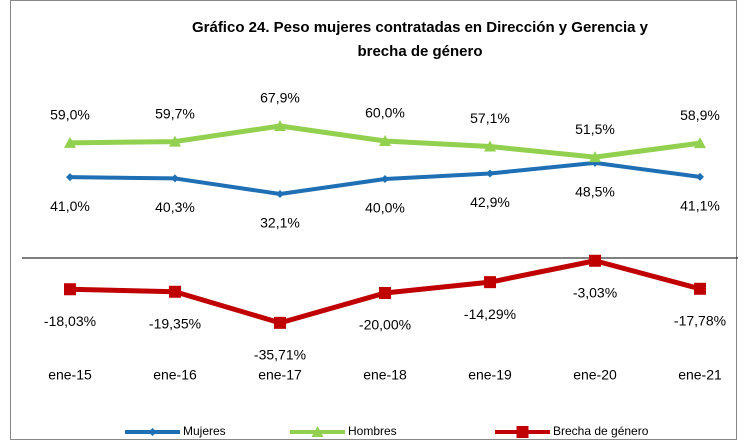  What do you see at coordinates (204, 431) in the screenshot?
I see `legend-label: Mujeres` at bounding box center [204, 431].